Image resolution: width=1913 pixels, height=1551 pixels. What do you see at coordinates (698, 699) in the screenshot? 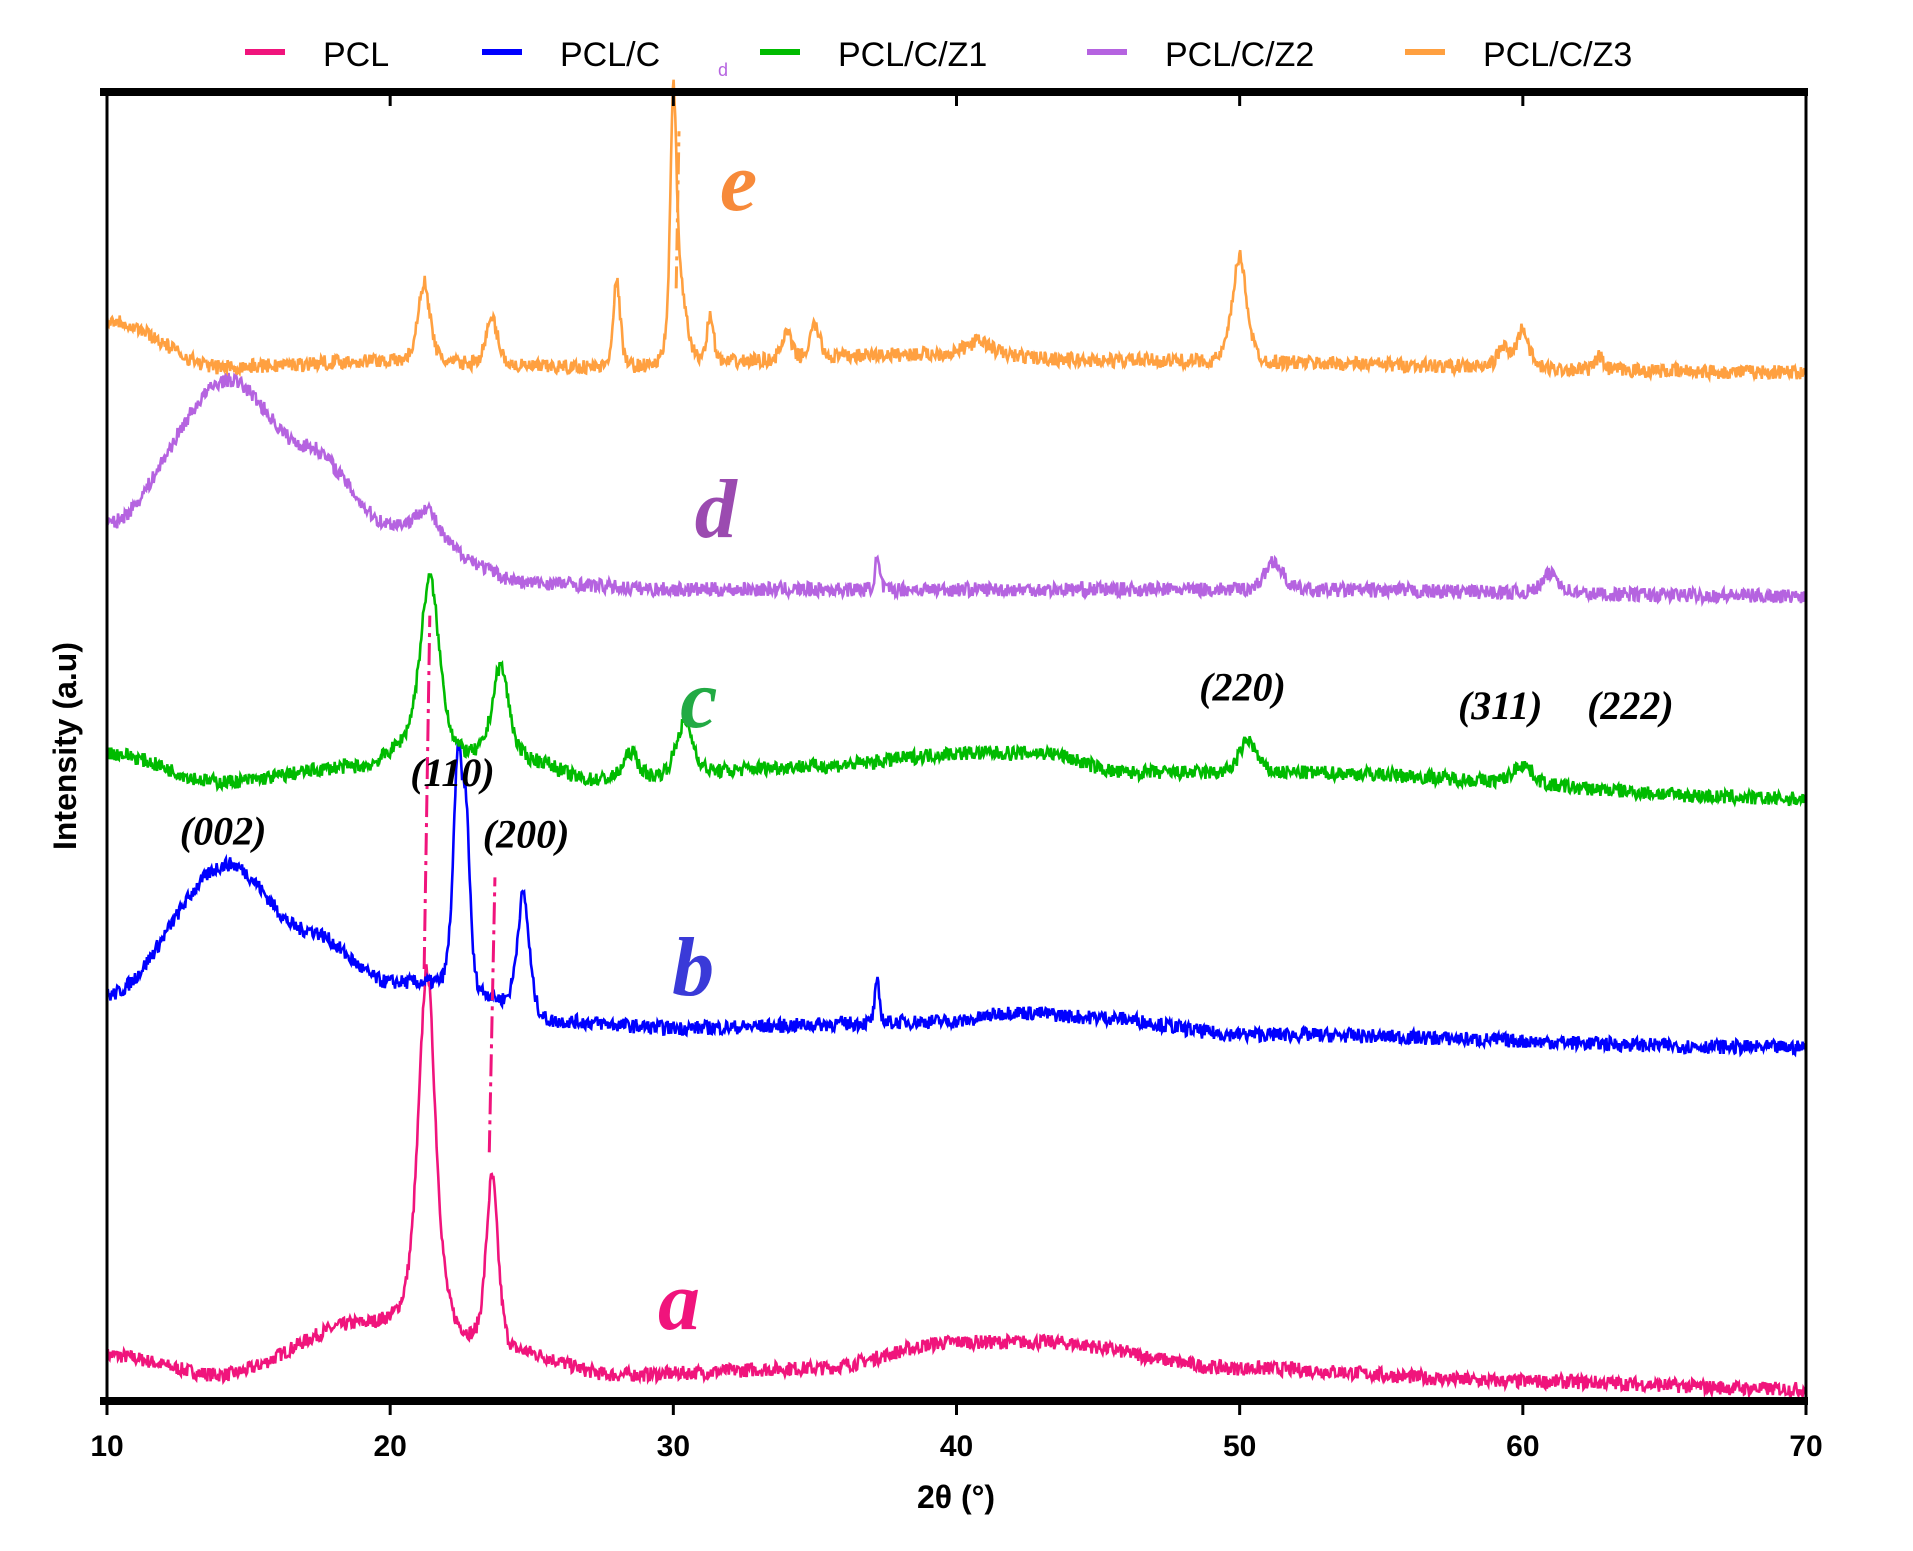
I see `curve-letter-c: c` at bounding box center [698, 699].